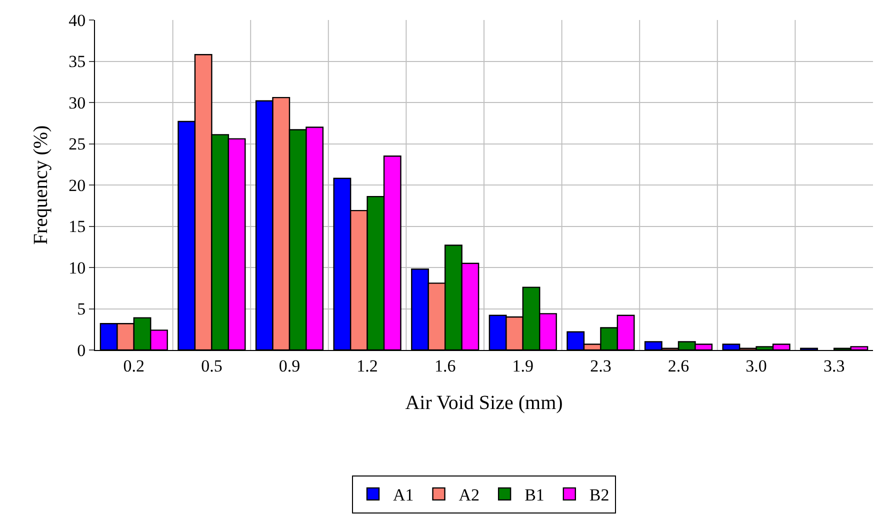 The width and height of the screenshot is (883, 523). I want to click on y-tick-label: 5, so click(81, 309).